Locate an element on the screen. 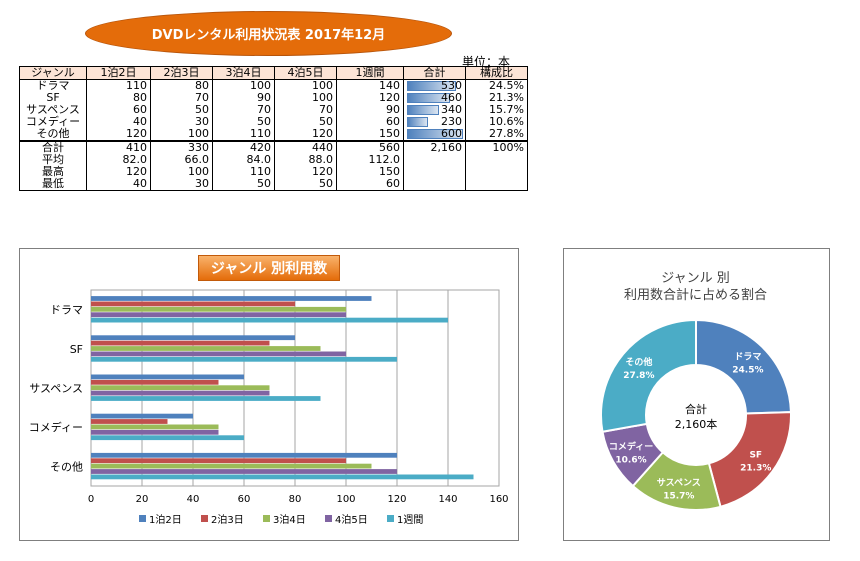 The image size is (860, 561). stat-cell: 440 is located at coordinates (305, 147).